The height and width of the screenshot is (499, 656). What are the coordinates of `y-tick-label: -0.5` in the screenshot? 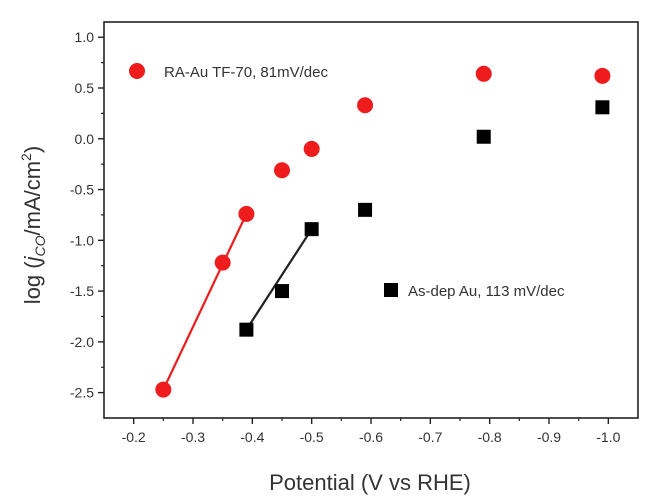 It's located at (82, 190).